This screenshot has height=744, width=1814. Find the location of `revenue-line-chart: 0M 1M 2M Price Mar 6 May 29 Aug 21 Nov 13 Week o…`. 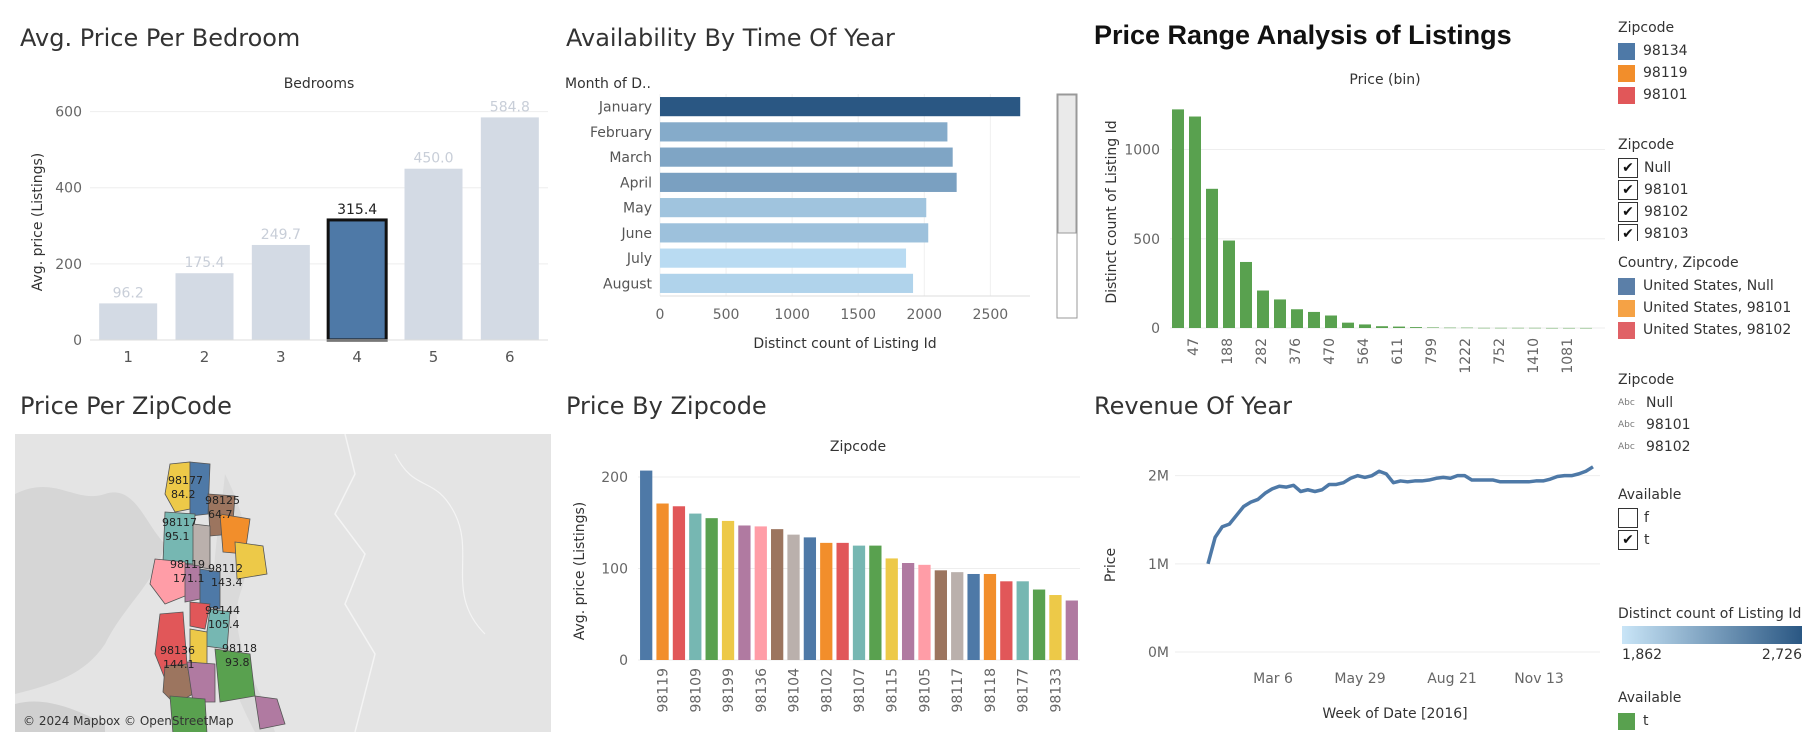

revenue-line-chart: 0M 1M 2M Price Mar 6 May 29 Aug 21 Nov 13 Week o… is located at coordinates (1355, 588).